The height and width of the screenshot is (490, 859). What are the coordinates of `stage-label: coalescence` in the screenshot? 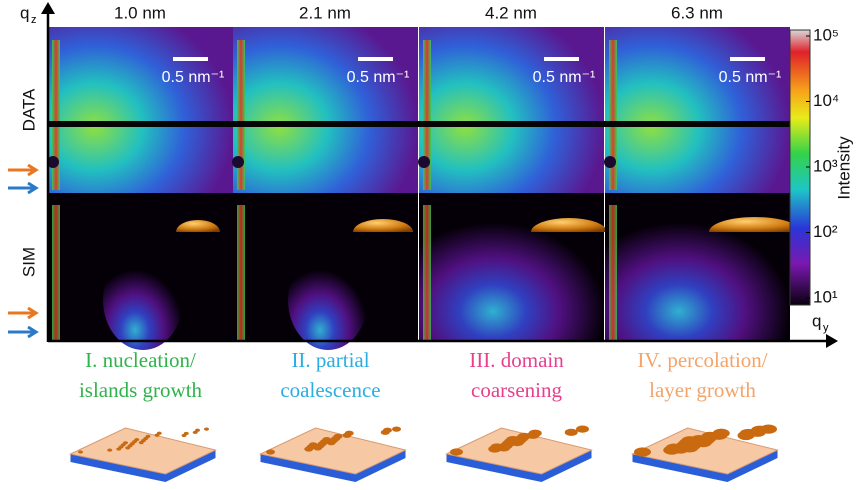 It's located at (330, 390).